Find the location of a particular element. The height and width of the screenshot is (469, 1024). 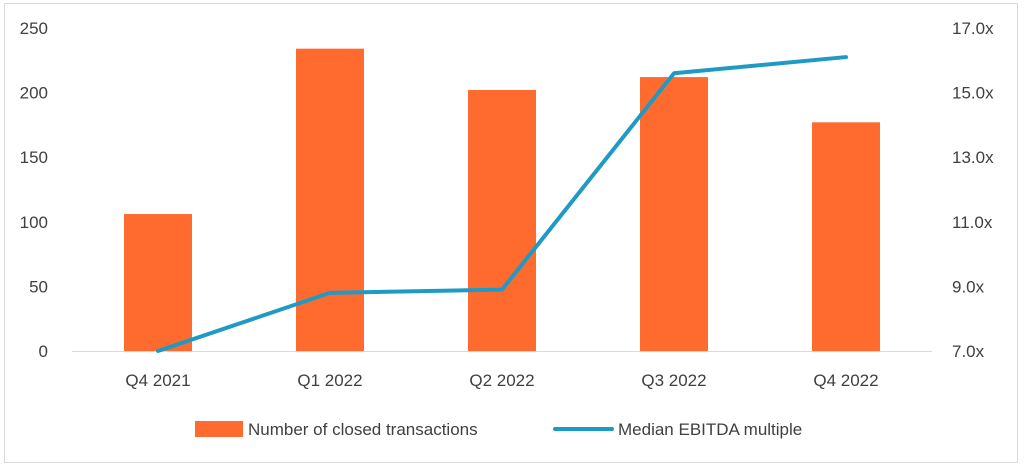

category-label: Q1 2022 is located at coordinates (329, 380).